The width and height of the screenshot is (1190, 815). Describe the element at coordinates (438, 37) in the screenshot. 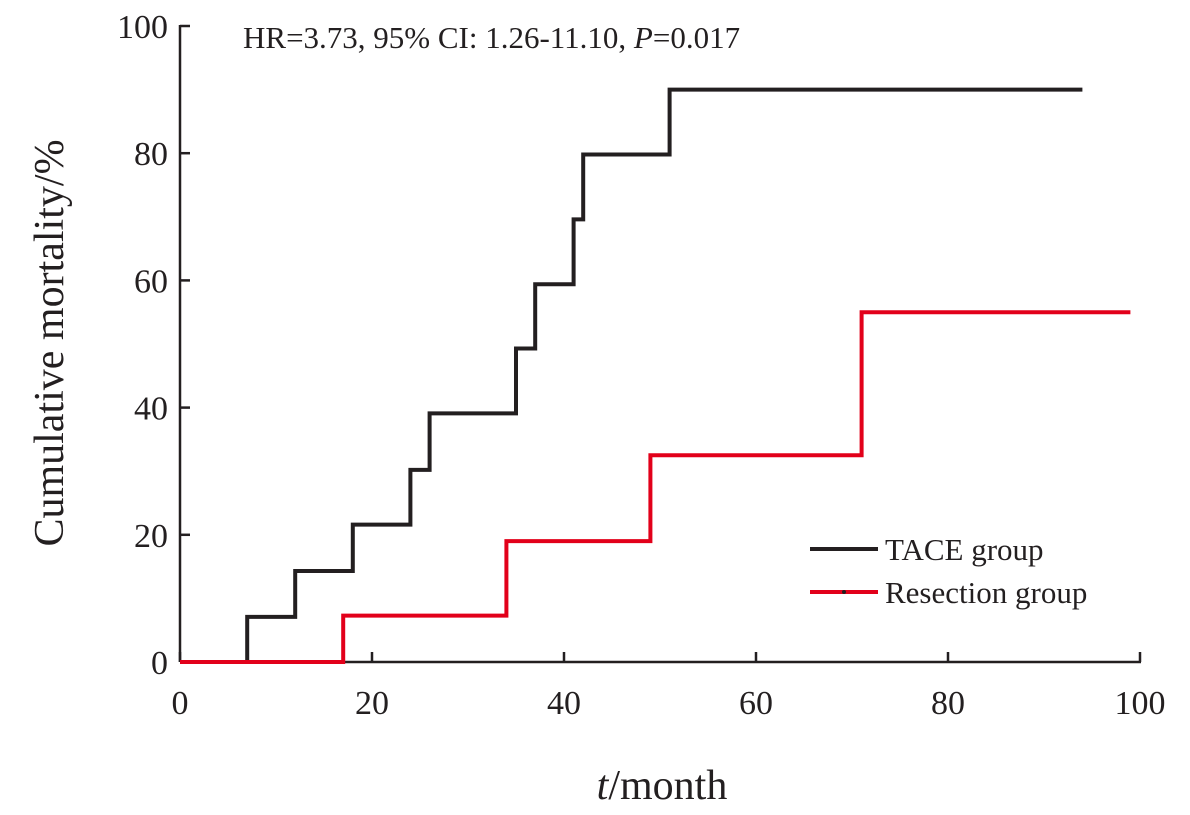

I see `hr-annotation-prefix: HR=3.73, 95% CI: 1.26-11.10,` at that location.